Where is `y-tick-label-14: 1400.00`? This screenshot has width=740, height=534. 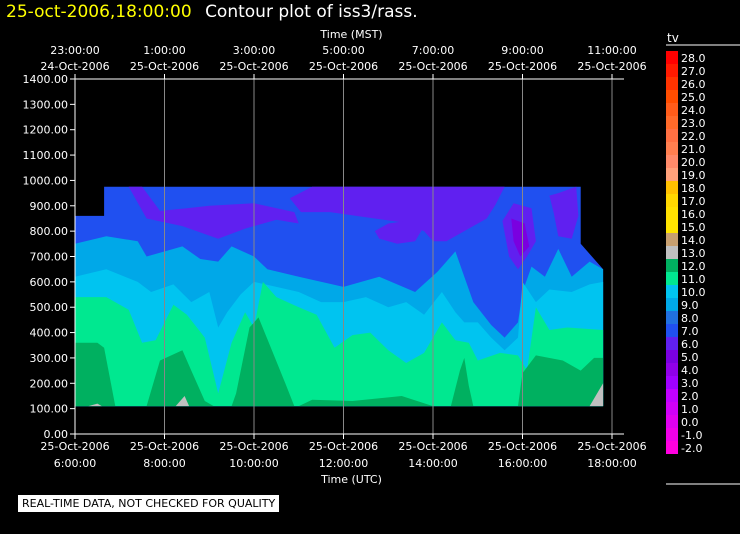 y-tick-label-14: 1400.00 is located at coordinates (46, 79).